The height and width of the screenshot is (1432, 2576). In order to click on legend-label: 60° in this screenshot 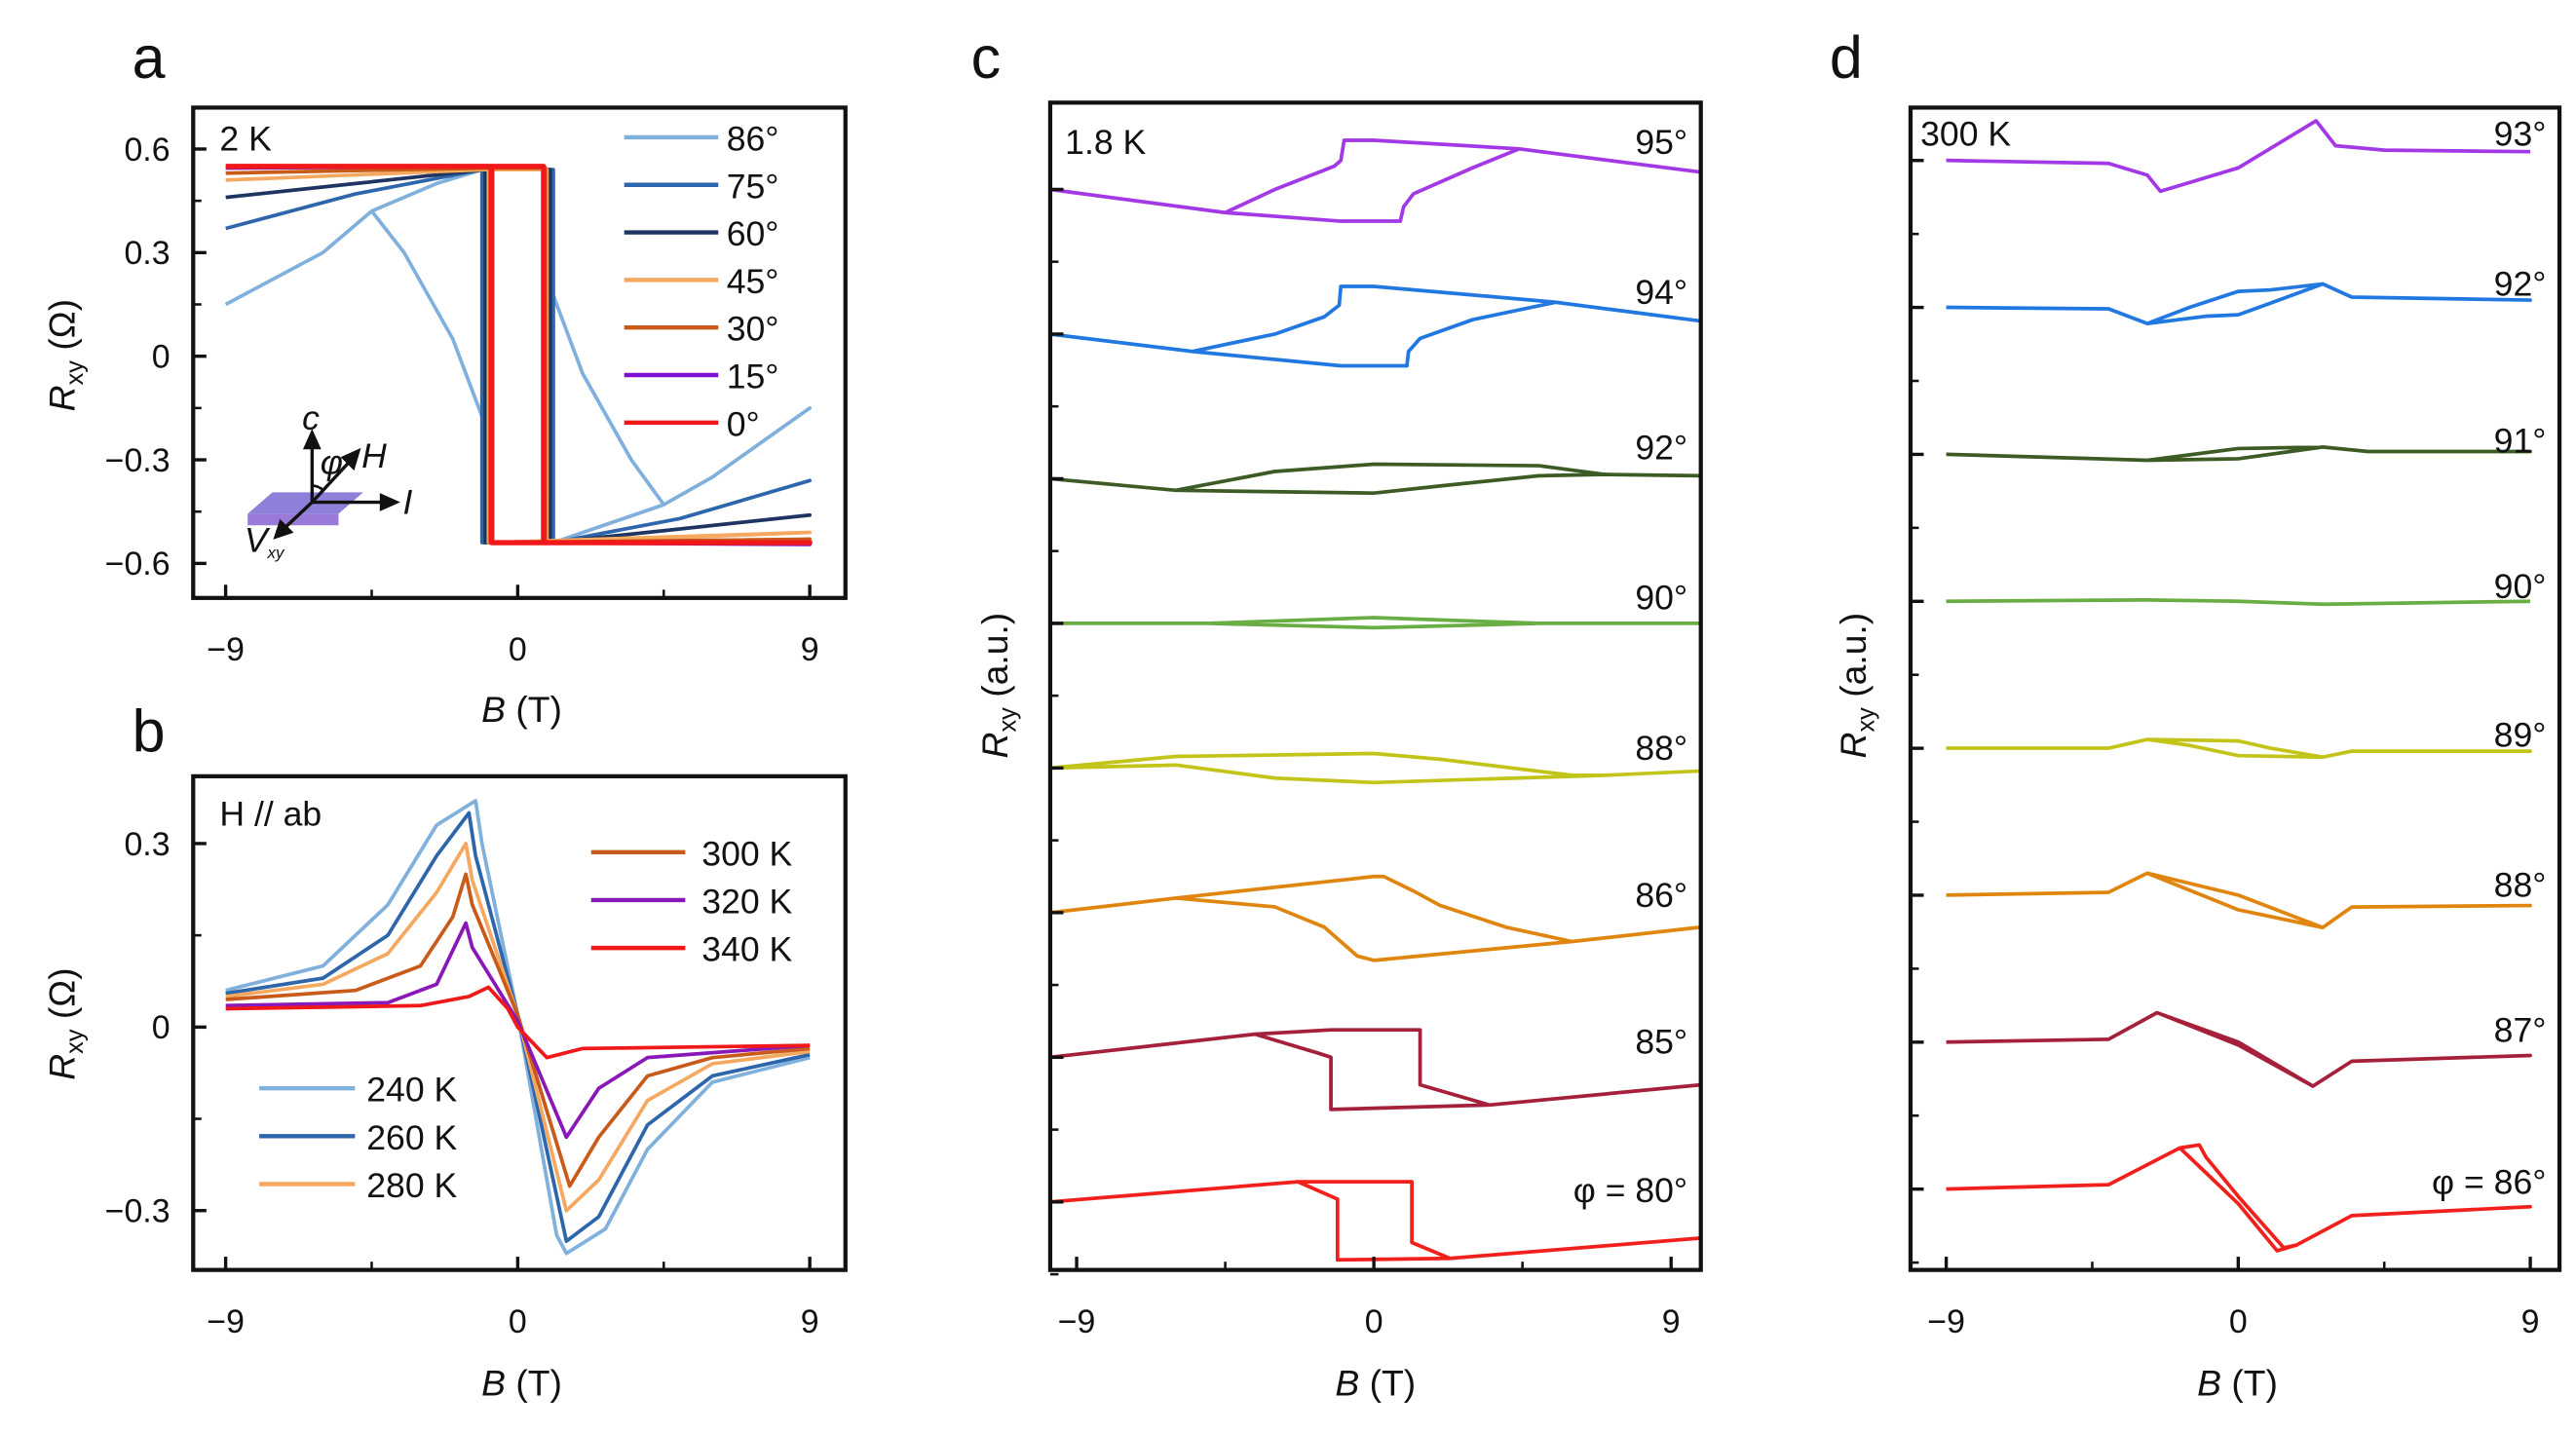, I will do `click(753, 233)`.